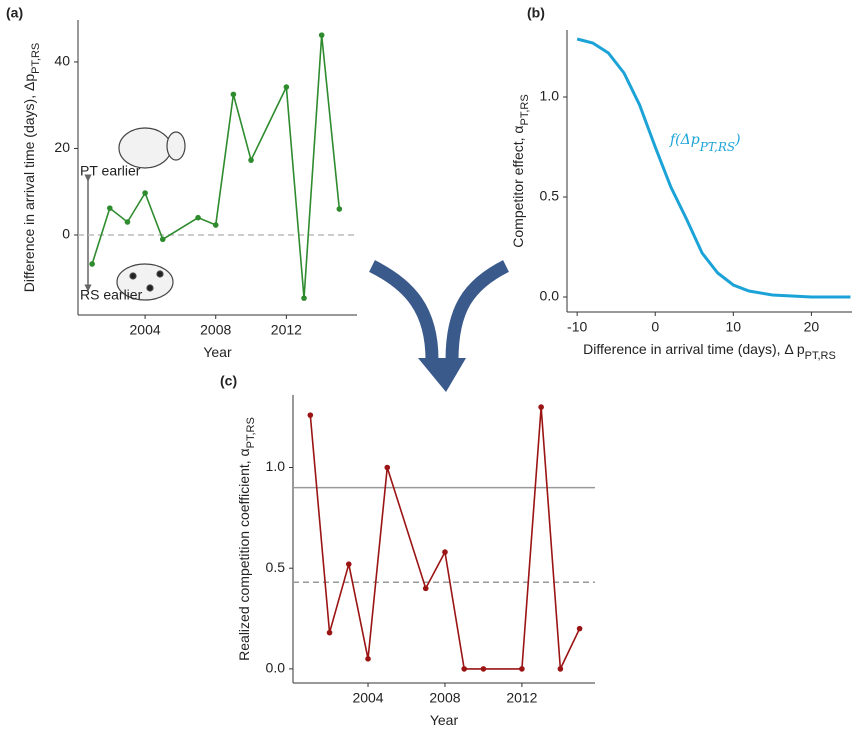 The width and height of the screenshot is (867, 731). What do you see at coordinates (694, 349) in the screenshot?
I see `x-axis-title-main: Difference in arrival time (days), Δ p` at bounding box center [694, 349].